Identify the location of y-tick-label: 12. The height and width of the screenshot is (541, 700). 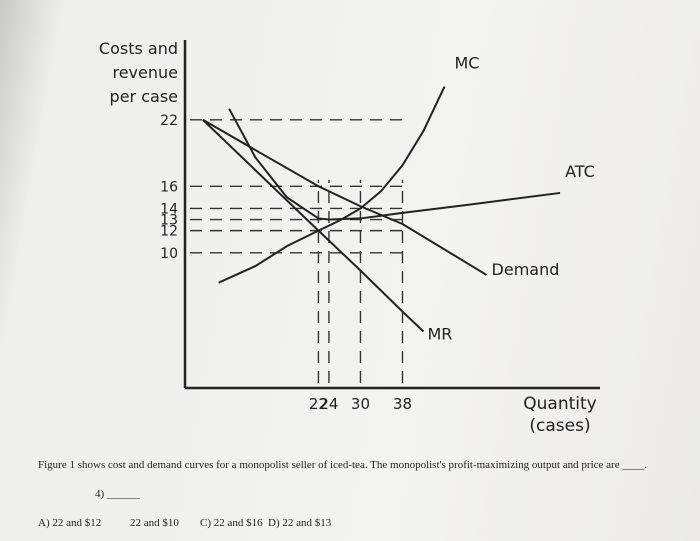
(169, 232).